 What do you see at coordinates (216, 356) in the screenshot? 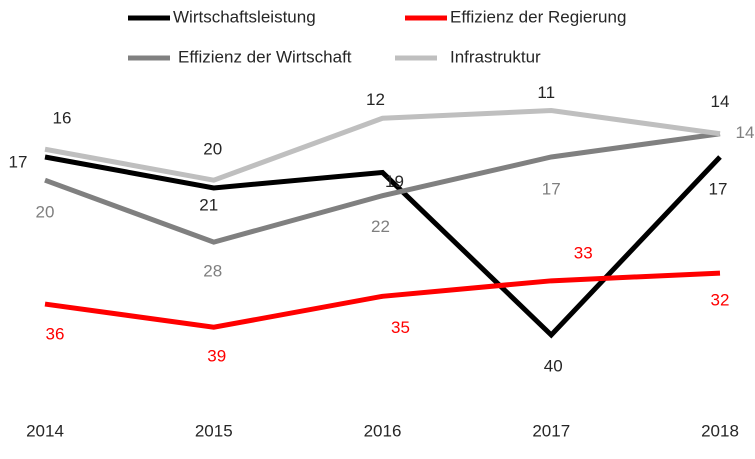
I see `data-label: 39` at bounding box center [216, 356].